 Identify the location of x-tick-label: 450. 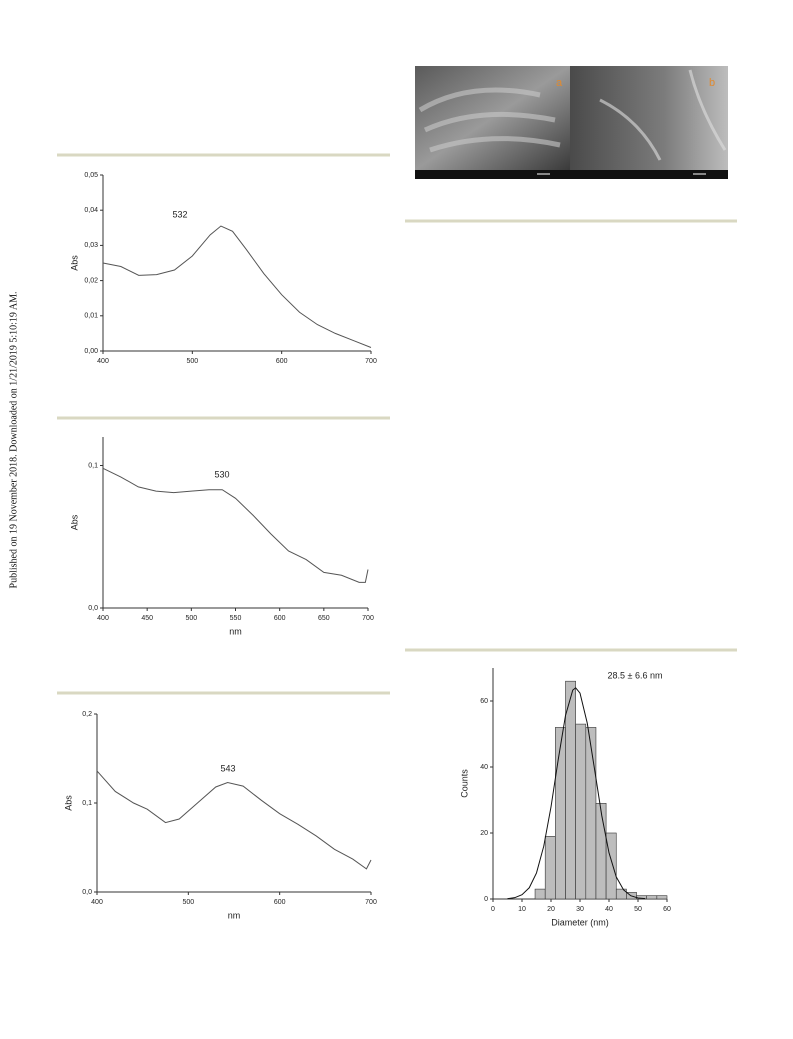
(147, 618).